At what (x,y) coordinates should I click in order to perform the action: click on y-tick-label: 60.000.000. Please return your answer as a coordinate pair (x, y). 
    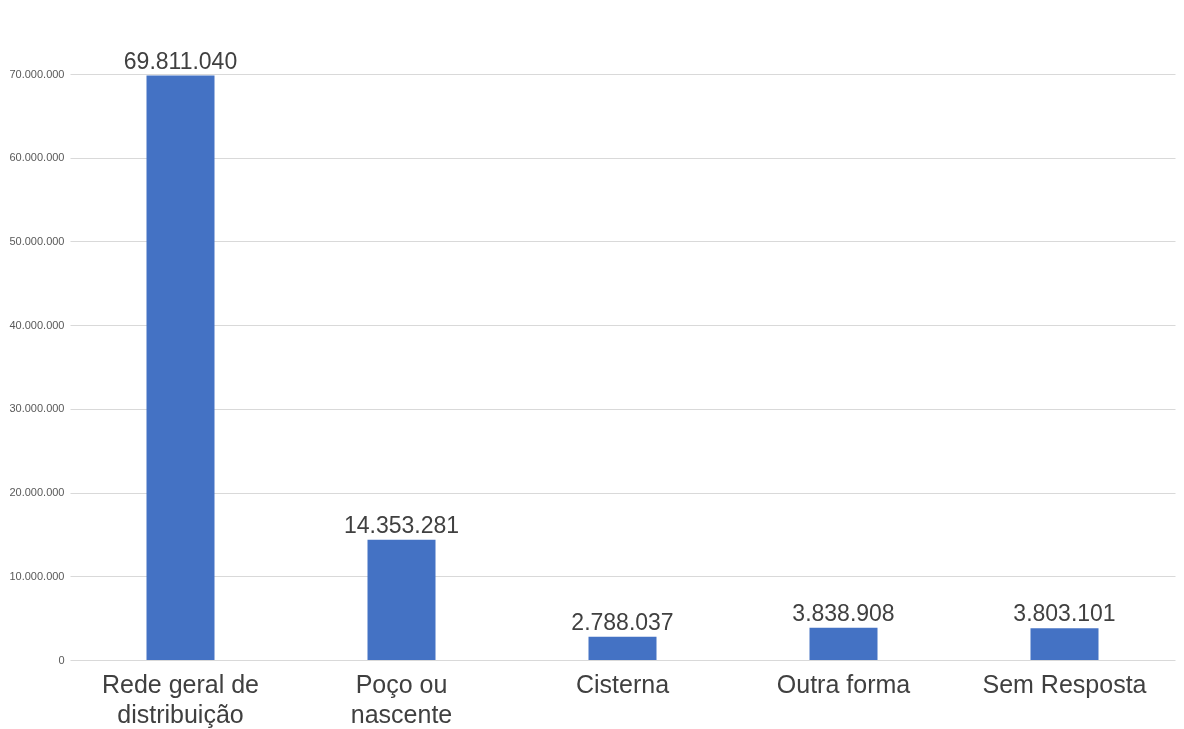
    Looking at the image, I should click on (37, 157).